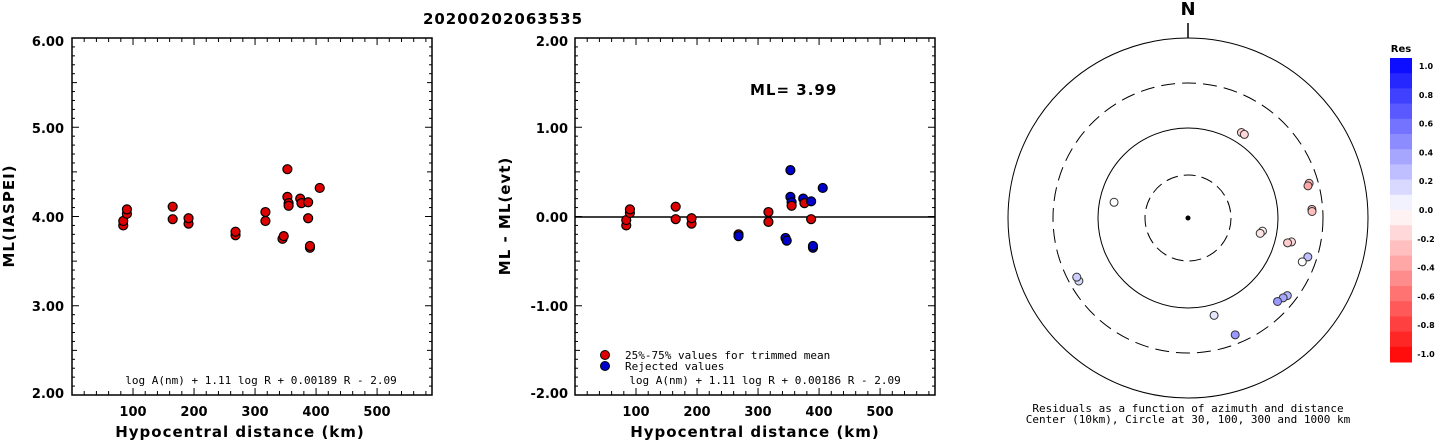  I want to click on left-ytick-label: 3.00, so click(48, 307).